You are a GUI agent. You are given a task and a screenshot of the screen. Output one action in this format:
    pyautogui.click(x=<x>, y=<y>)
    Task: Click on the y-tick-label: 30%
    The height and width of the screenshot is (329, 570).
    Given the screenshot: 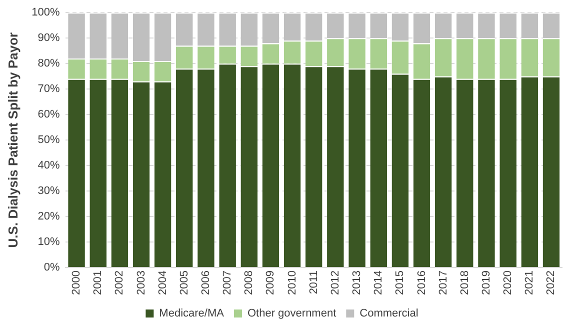 What is the action you would take?
    pyautogui.click(x=49, y=191)
    